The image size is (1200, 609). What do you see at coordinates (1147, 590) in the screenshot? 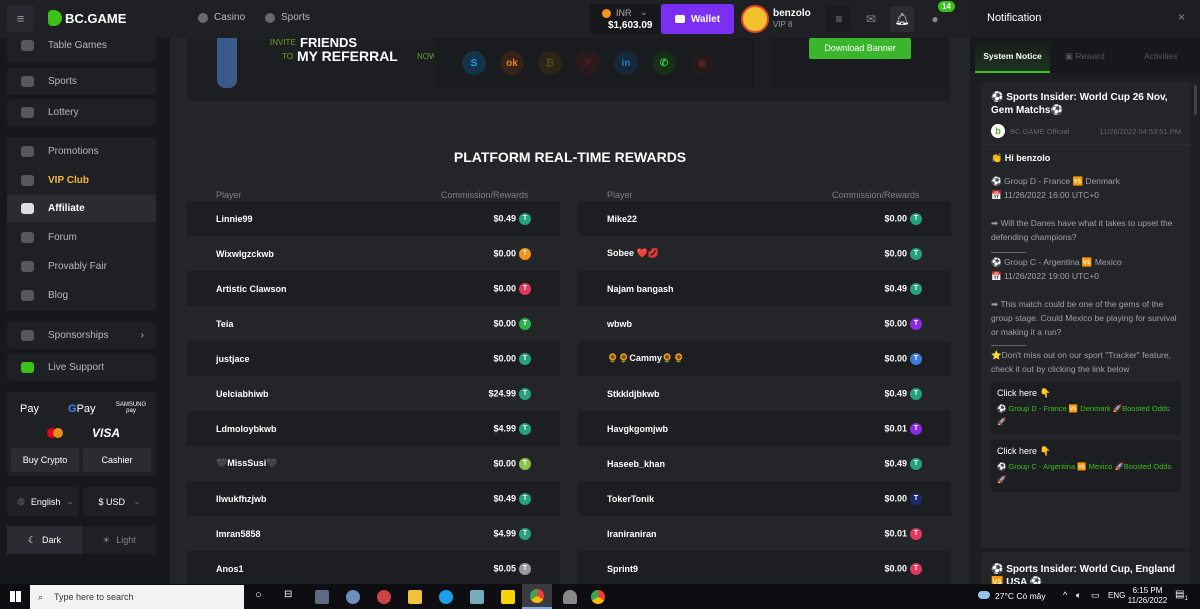
I see `time: 6:15 PM` at bounding box center [1147, 590].